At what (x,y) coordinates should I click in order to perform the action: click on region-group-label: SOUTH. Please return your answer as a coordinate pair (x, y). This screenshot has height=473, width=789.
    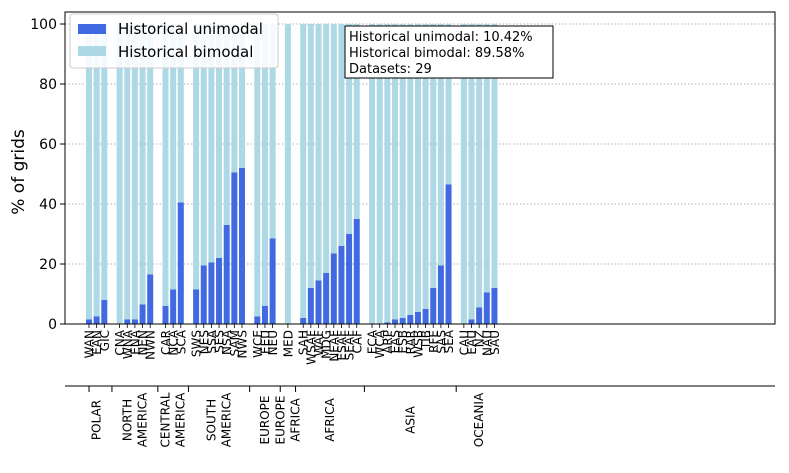
    Looking at the image, I should click on (212, 420).